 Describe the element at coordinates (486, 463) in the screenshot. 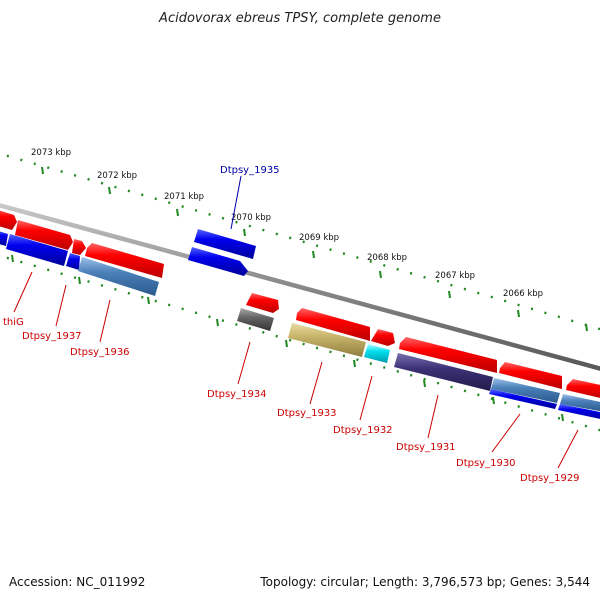

I see `gene-label-dtpsy-1930: Dtpsy_1930` at that location.